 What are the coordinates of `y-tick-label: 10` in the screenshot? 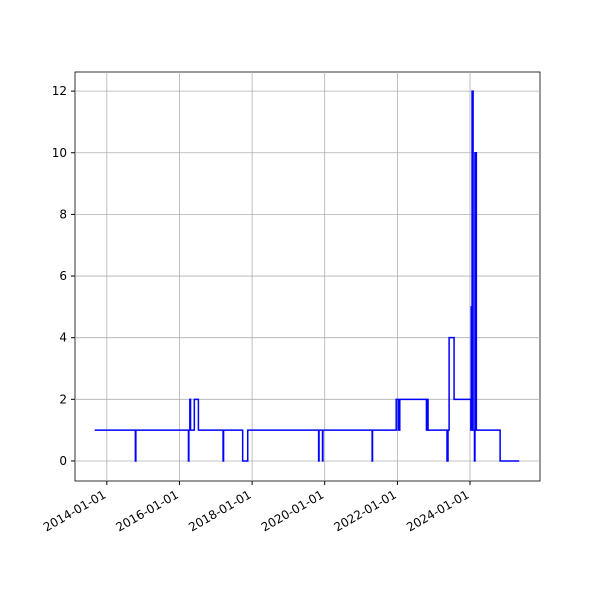 It's located at (59, 153).